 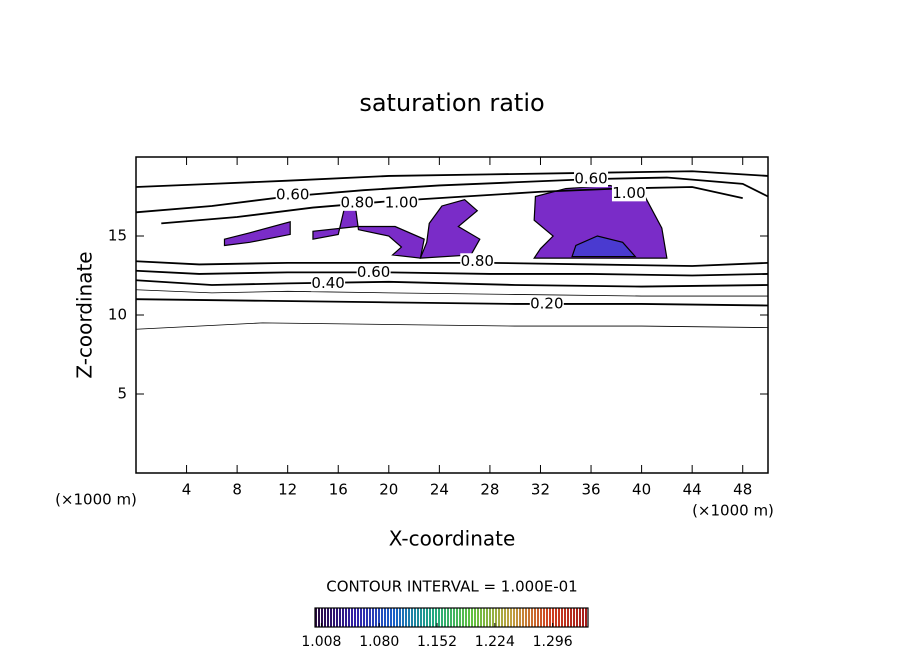 I want to click on colorbar-tick-label: 1.224, so click(x=495, y=642).